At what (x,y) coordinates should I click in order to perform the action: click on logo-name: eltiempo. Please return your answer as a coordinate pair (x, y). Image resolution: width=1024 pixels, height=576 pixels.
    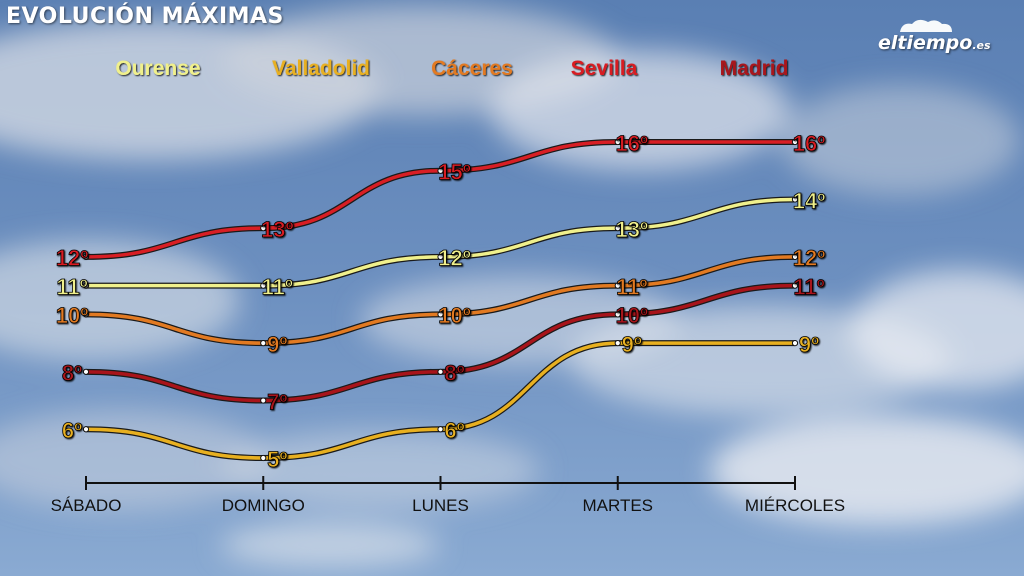
    Looking at the image, I should click on (925, 43).